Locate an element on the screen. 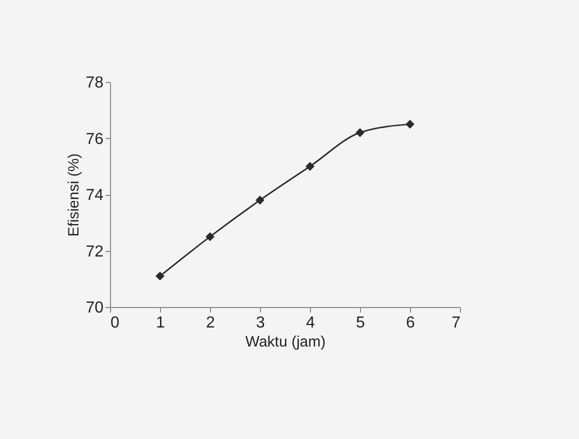  y-tick-label: 70 is located at coordinates (95, 308).